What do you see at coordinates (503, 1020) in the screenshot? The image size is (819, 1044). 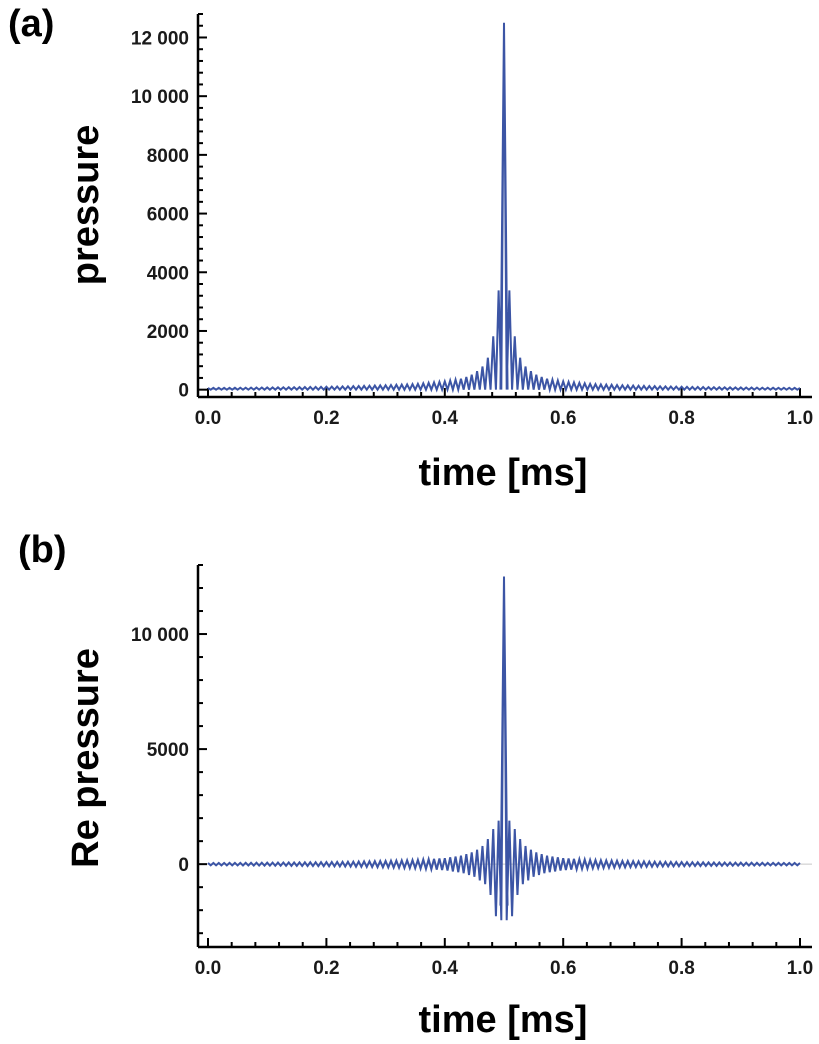 I see `x-axis-title-b: time [ms]` at bounding box center [503, 1020].